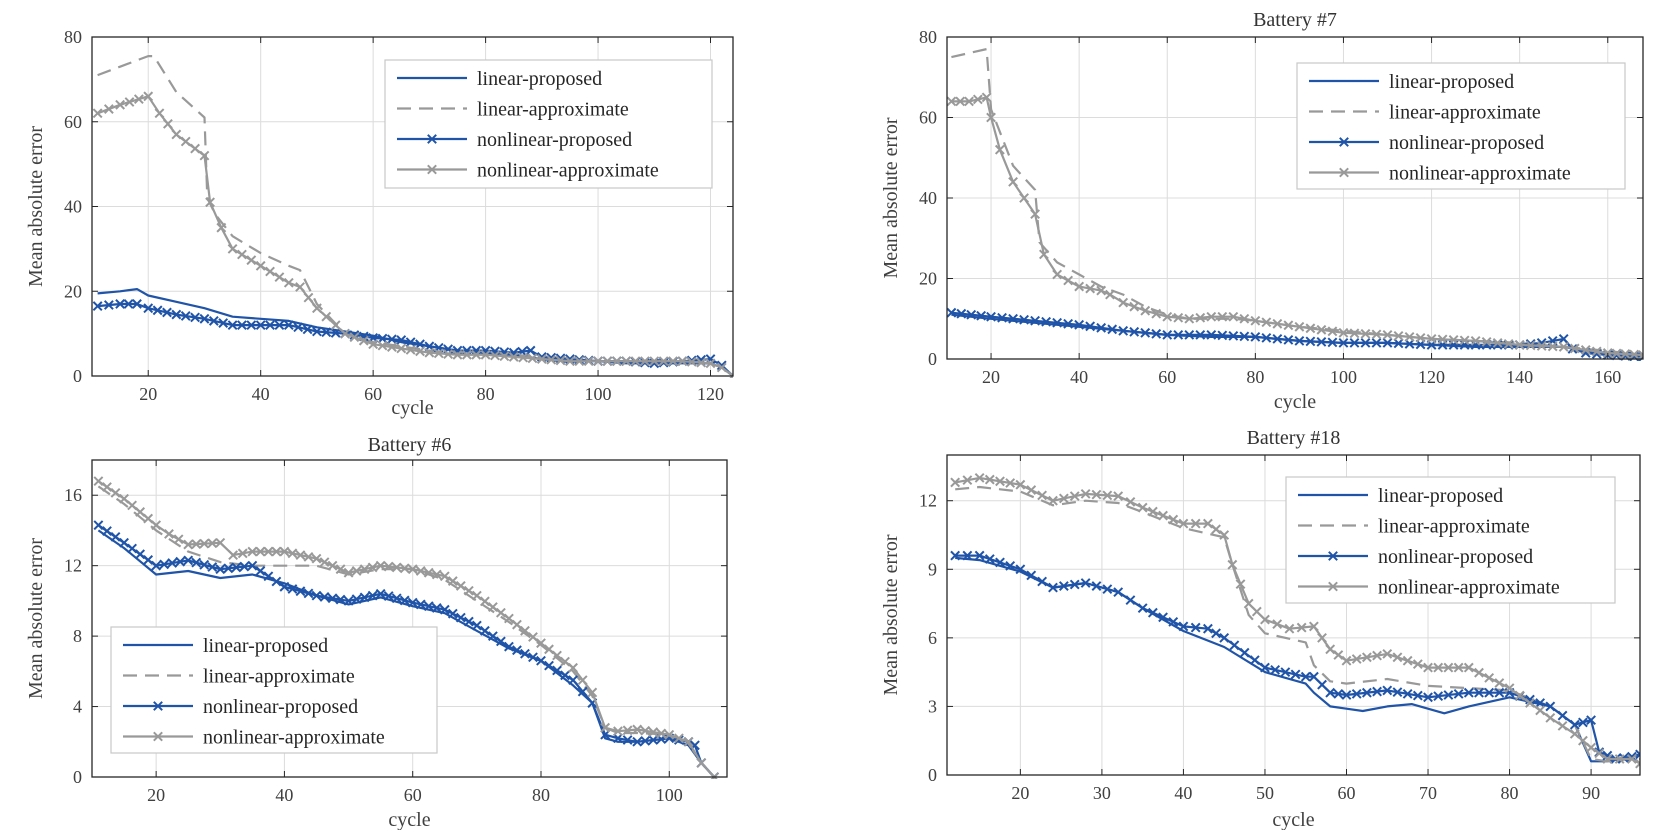 This screenshot has height=830, width=1665. What do you see at coordinates (1454, 527) in the screenshot?
I see `legend-label-linear-approximate: linear-approximate` at bounding box center [1454, 527].